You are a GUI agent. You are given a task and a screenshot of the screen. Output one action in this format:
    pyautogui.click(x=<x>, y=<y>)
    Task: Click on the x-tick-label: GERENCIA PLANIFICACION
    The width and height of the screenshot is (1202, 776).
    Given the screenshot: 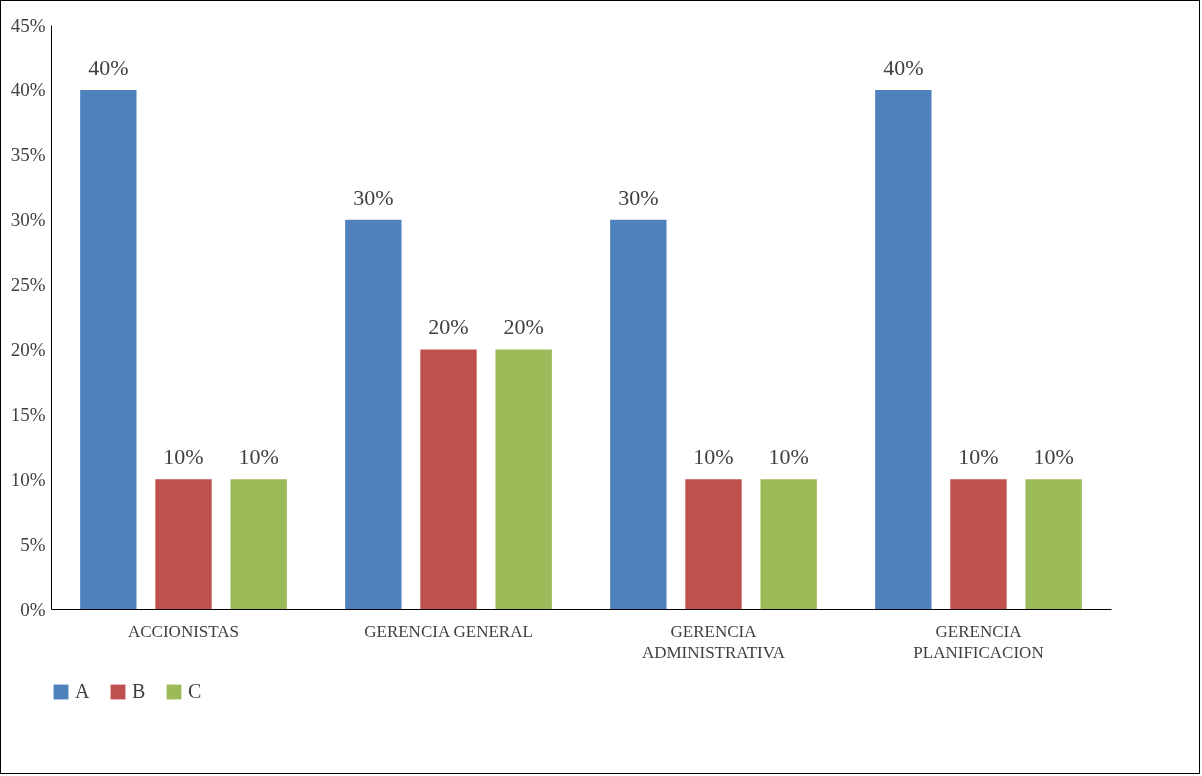 What is the action you would take?
    pyautogui.click(x=978, y=641)
    